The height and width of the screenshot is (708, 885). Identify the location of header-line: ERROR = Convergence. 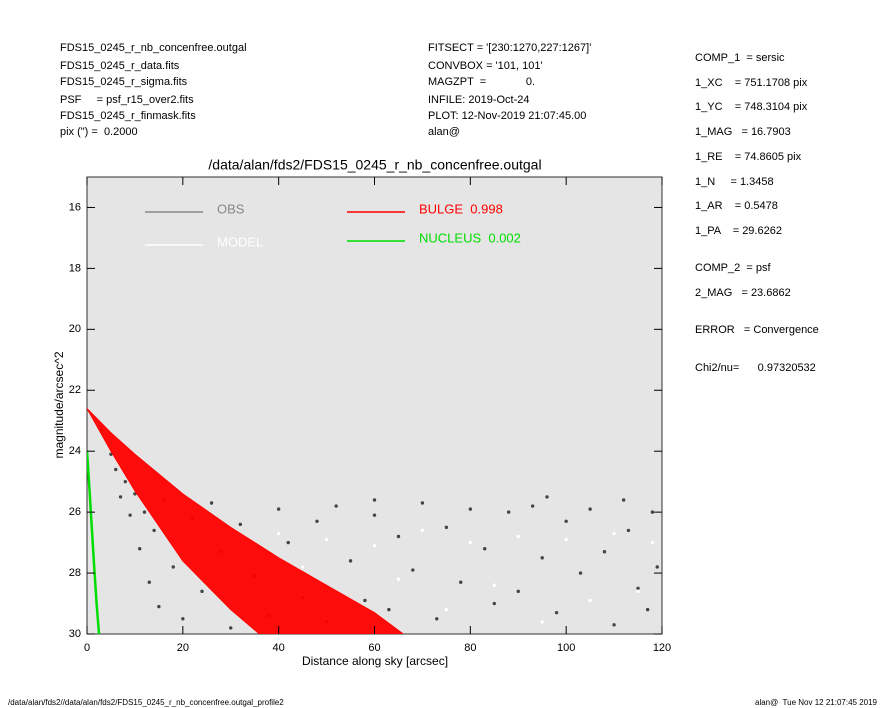
(757, 330).